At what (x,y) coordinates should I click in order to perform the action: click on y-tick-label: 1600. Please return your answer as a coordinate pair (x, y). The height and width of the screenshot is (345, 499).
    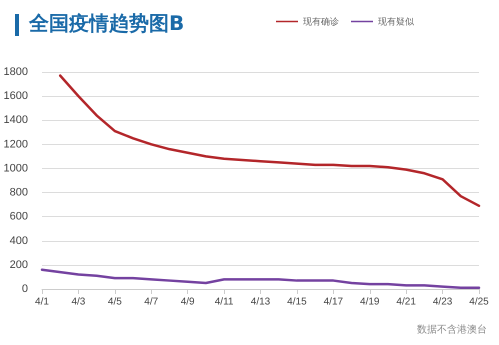
    Looking at the image, I should click on (16, 96).